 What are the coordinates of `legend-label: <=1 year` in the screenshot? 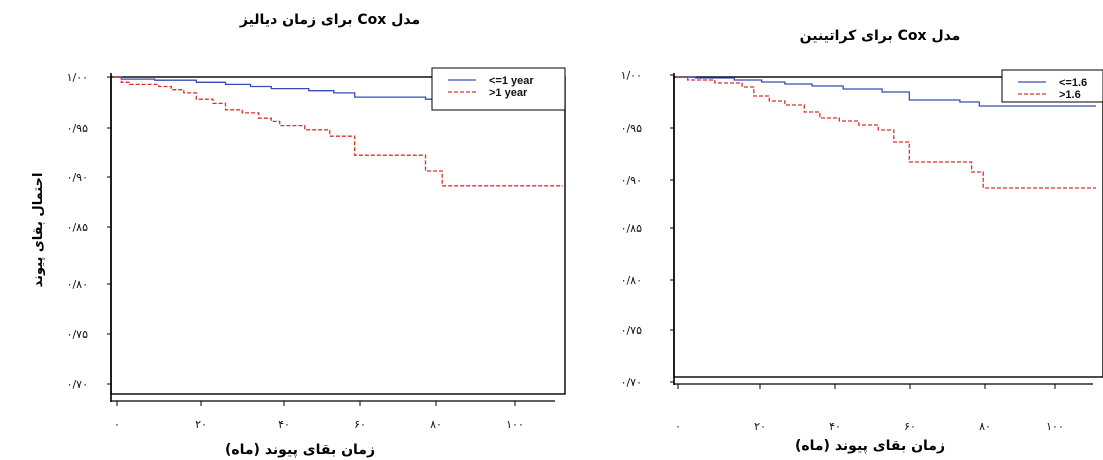 It's located at (511, 81).